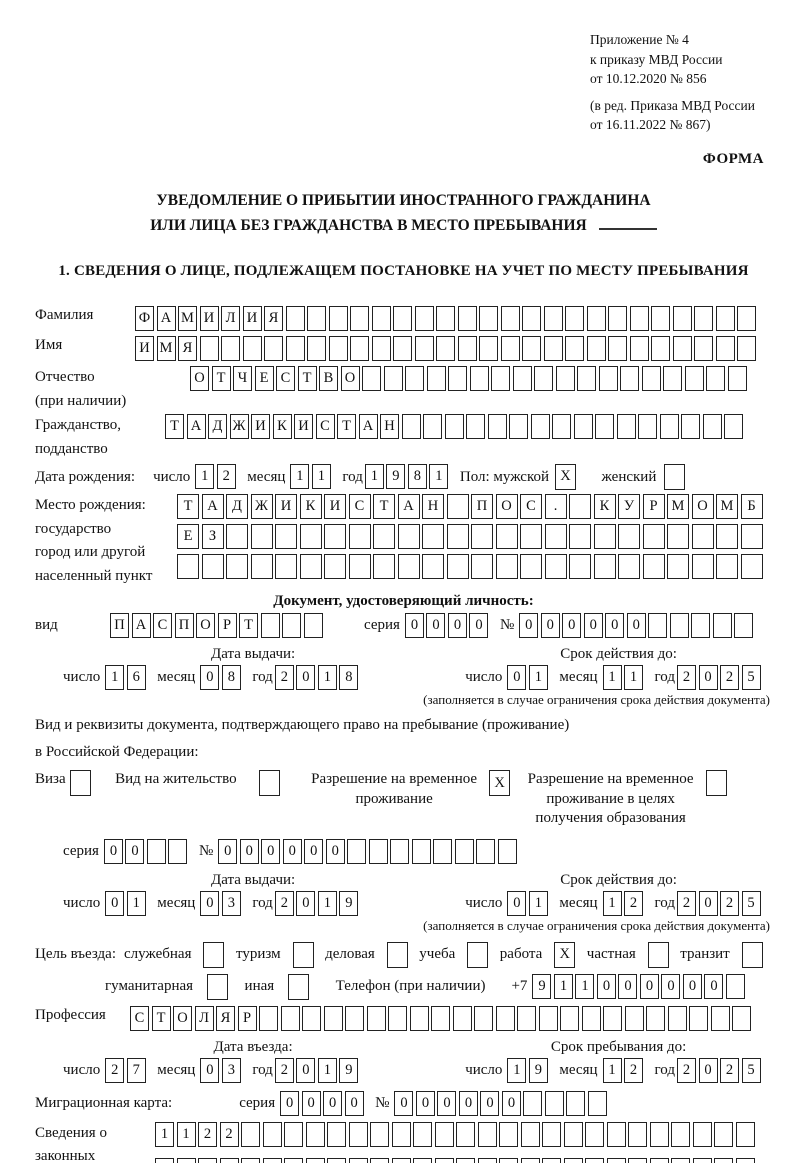  I want to click on char-cell: Т, so click(307, 378).